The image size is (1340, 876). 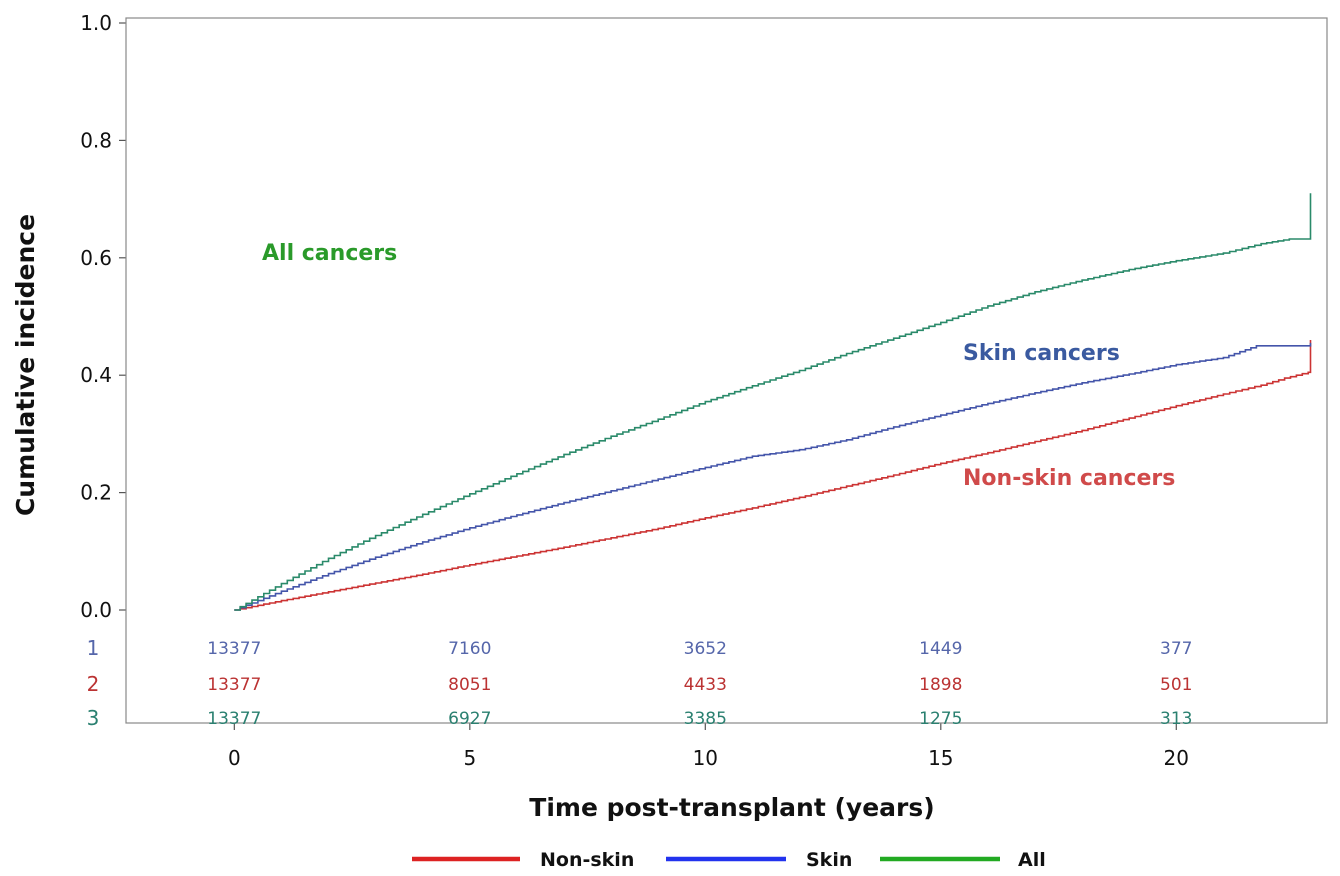 What do you see at coordinates (1176, 649) in the screenshot?
I see `risk-value-1-4: 377` at bounding box center [1176, 649].